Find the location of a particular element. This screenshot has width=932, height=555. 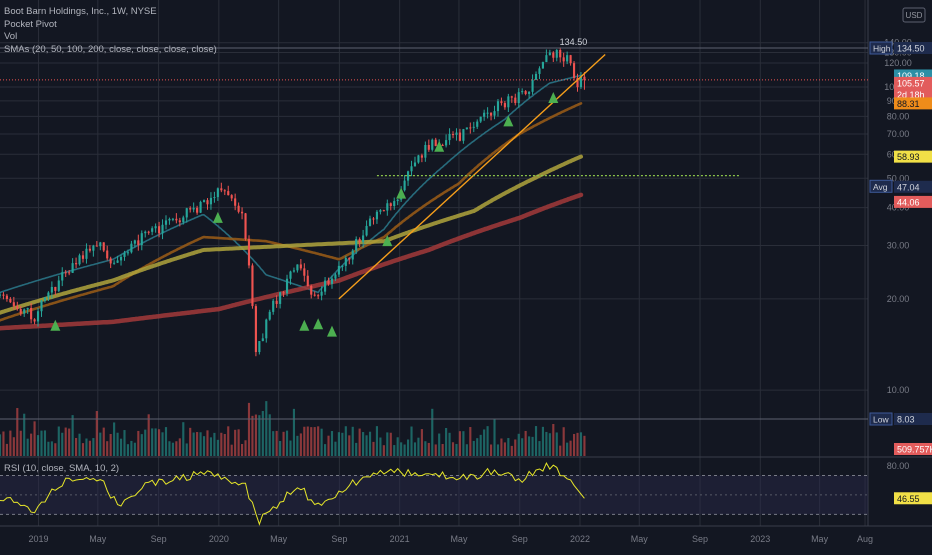

legend-volume: Vol is located at coordinates (11, 36).